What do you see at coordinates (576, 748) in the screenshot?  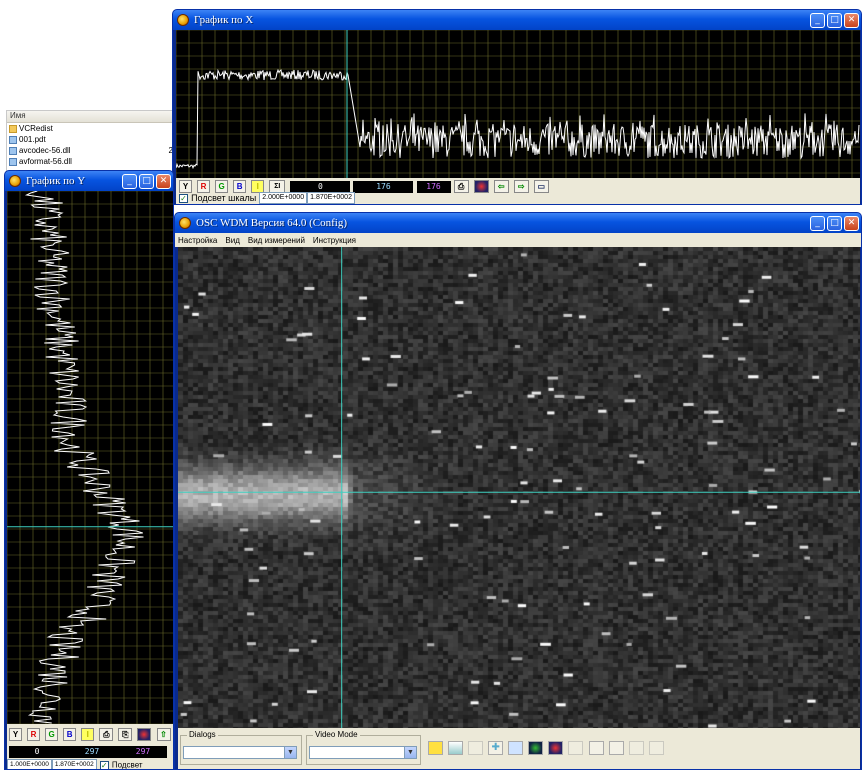 I see `disabled-icon` at bounding box center [576, 748].